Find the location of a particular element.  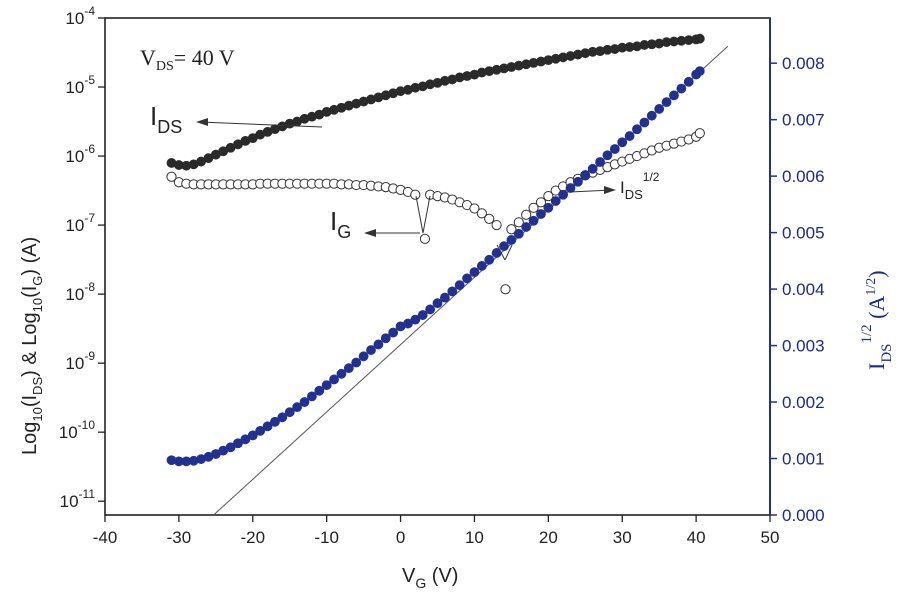

vds-annotation: VDS= 40 V is located at coordinates (187, 59).